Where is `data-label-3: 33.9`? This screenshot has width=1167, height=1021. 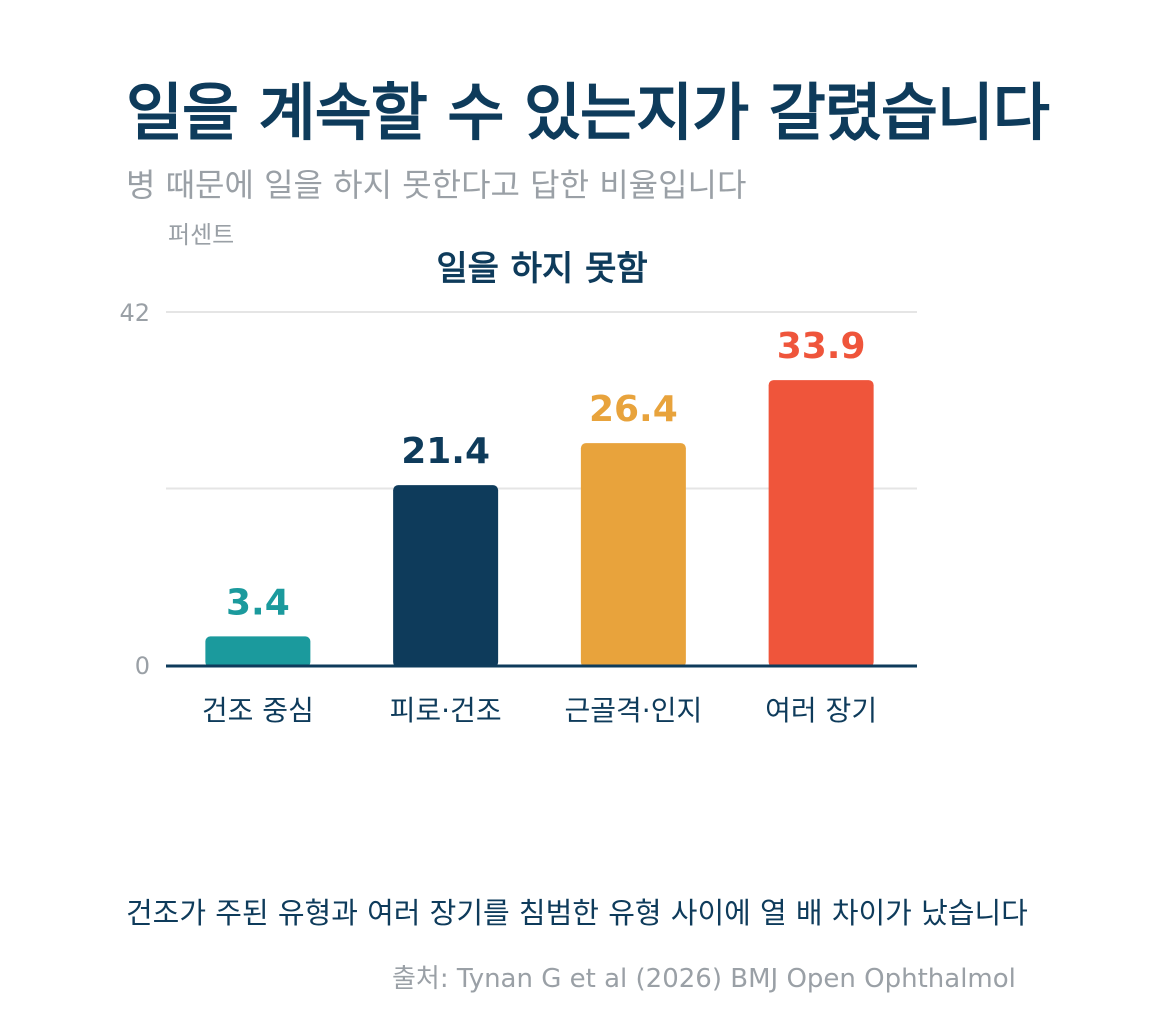
data-label-3: 33.9 is located at coordinates (821, 346).